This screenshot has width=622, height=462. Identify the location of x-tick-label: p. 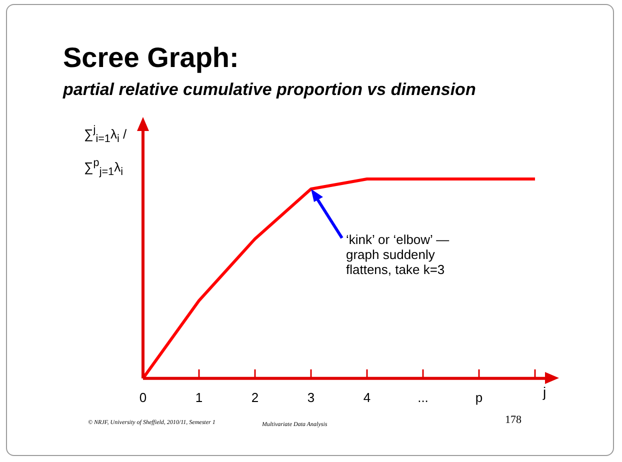
(479, 397).